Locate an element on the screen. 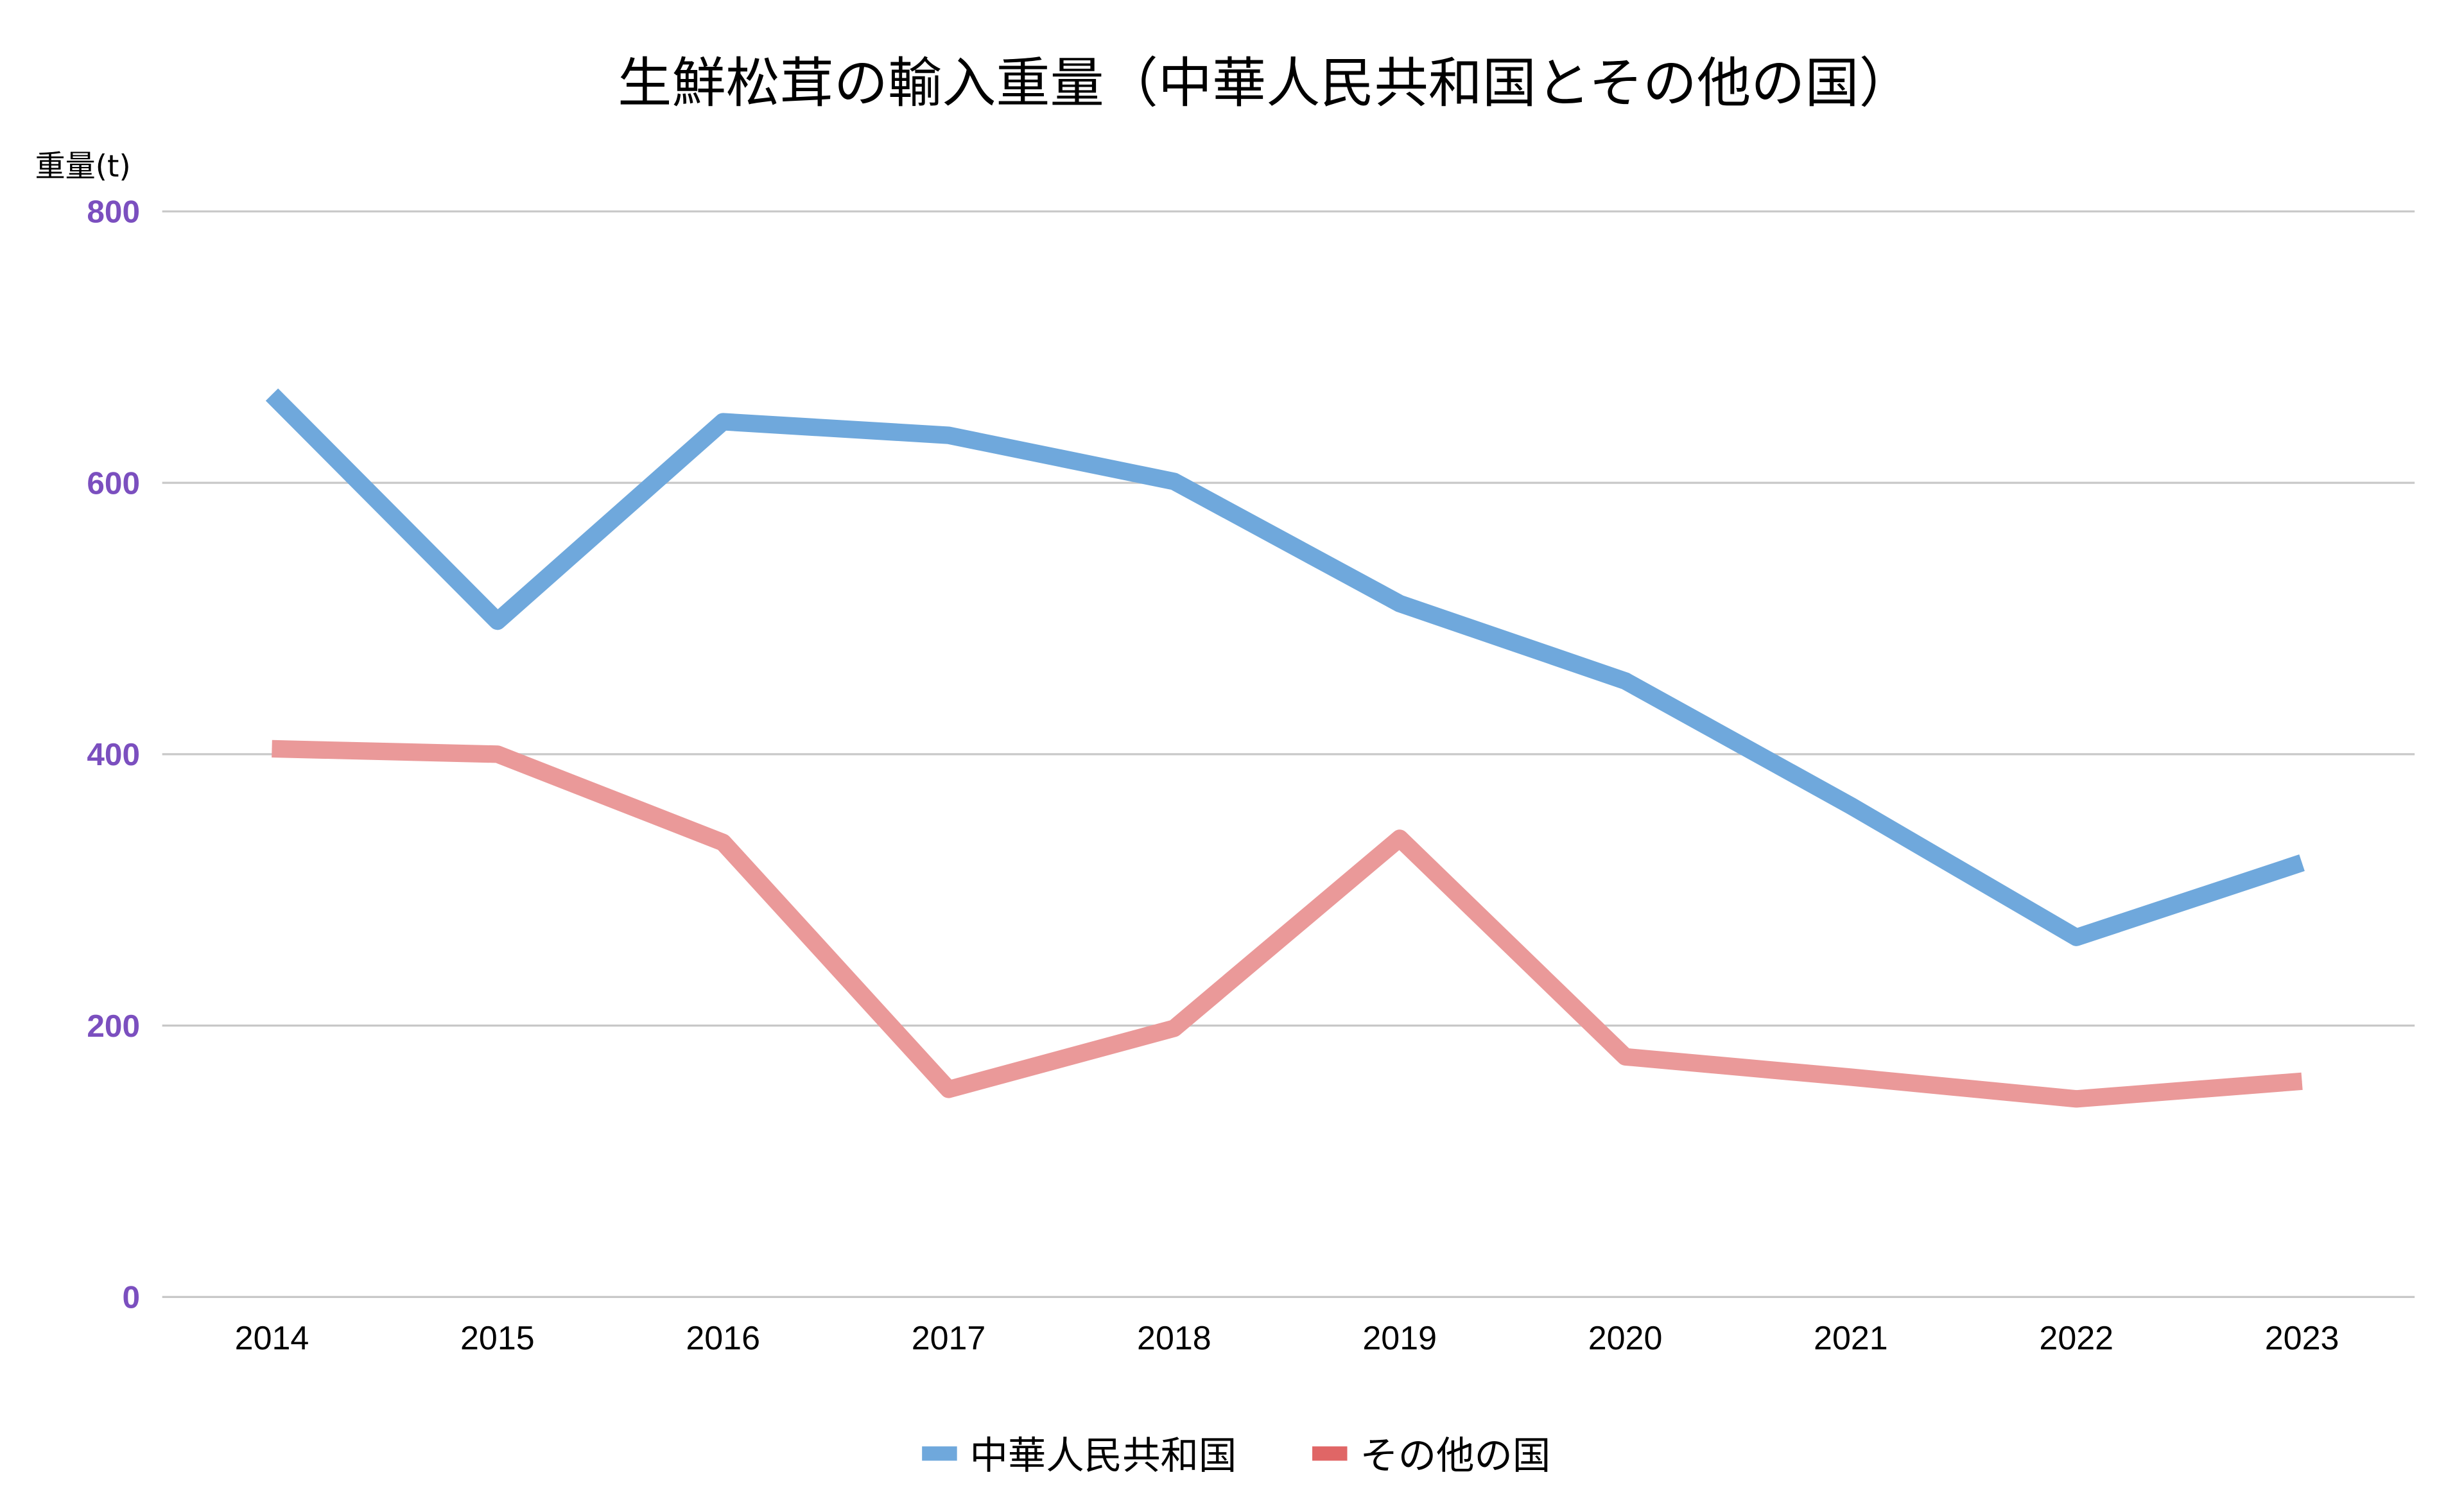 This screenshot has height=1506, width=2464. y-axis-label: 重量(t) is located at coordinates (83, 166).